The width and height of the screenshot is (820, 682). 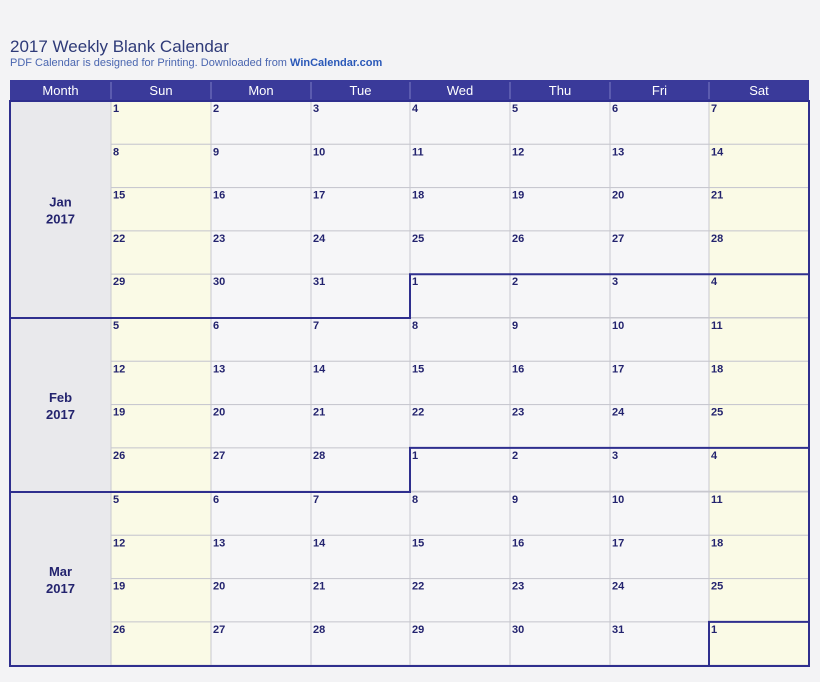 What do you see at coordinates (319, 456) in the screenshot?
I see `day-number: 28` at bounding box center [319, 456].